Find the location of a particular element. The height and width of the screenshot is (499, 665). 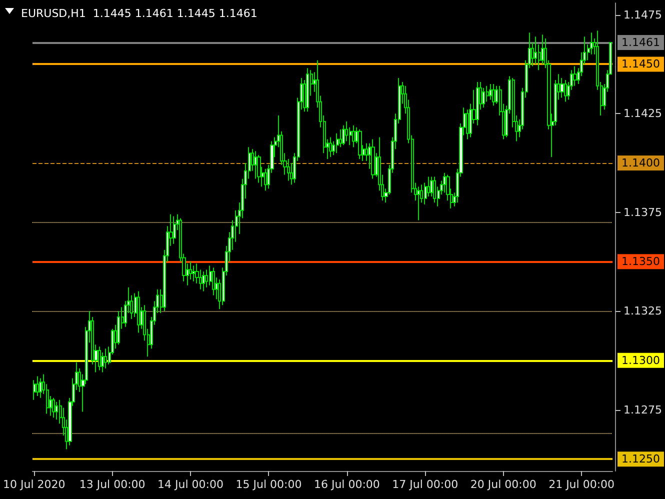

y-tick-label: 1.1475 is located at coordinates (643, 15).